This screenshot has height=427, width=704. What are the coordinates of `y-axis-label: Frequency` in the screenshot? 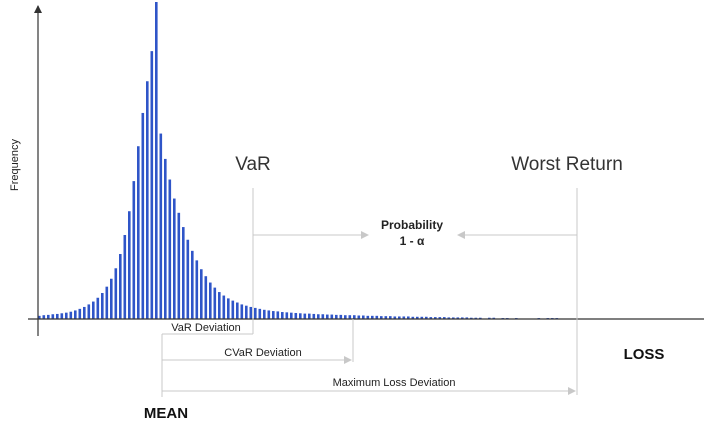 It's located at (15, 165).